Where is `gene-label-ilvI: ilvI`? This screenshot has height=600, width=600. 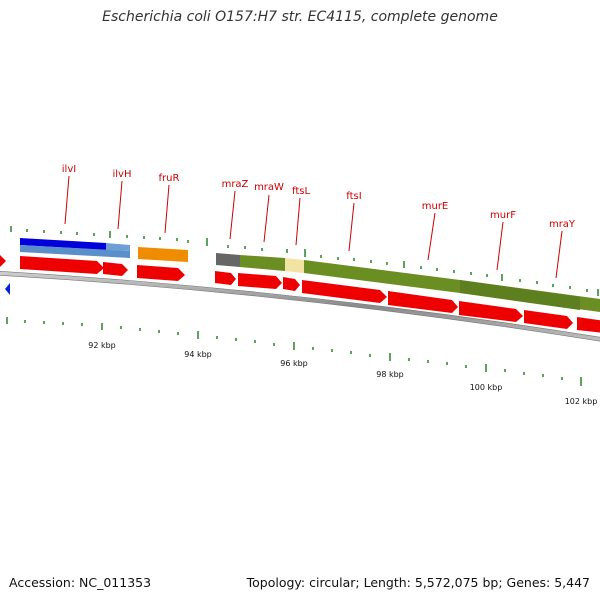 gene-label-ilvI: ilvI is located at coordinates (69, 169).